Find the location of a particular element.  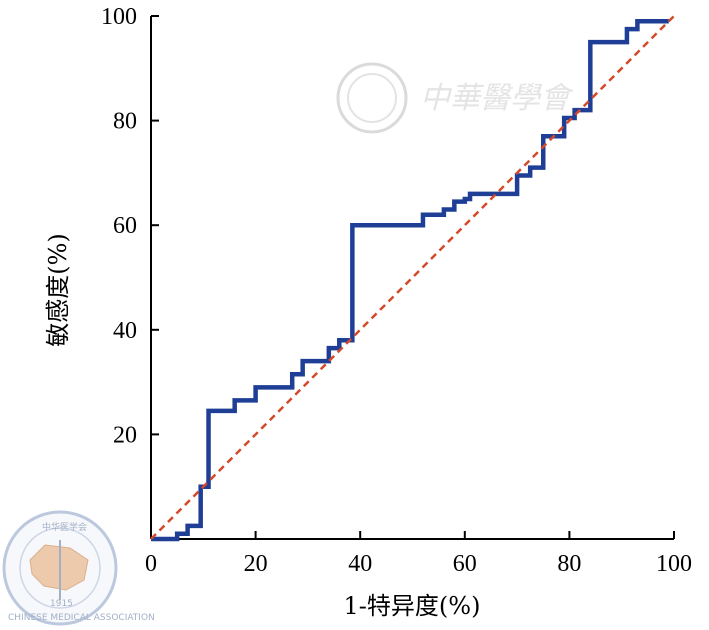

watermark-seal-inner-icon is located at coordinates (372, 98).